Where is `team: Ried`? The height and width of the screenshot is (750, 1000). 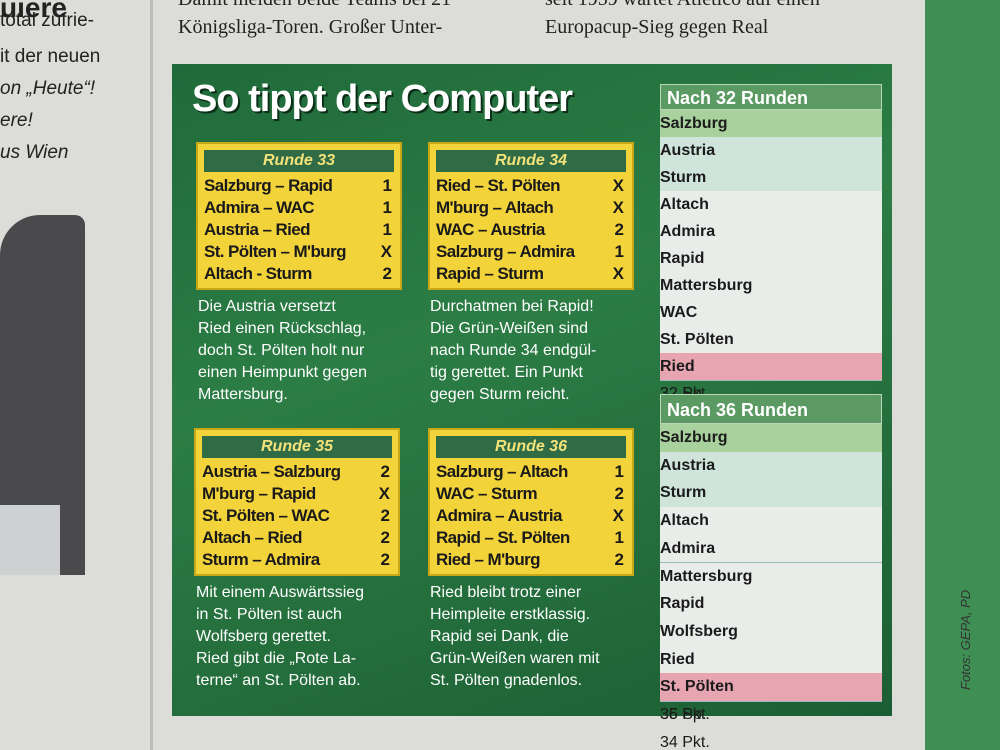 team: Ried is located at coordinates (677, 366).